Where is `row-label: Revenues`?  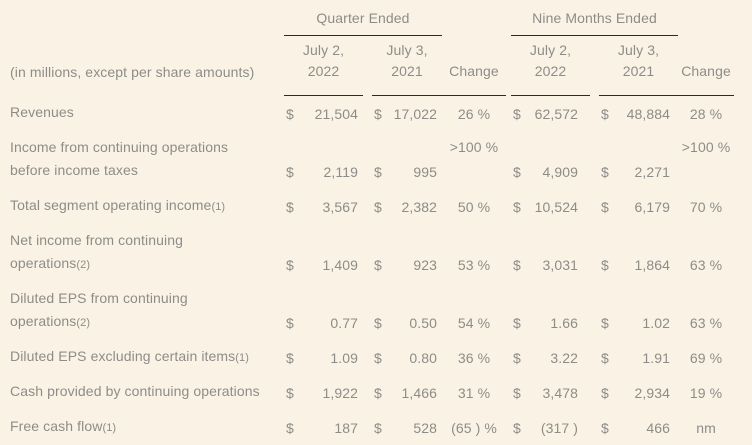
row-label: Revenues is located at coordinates (42, 111).